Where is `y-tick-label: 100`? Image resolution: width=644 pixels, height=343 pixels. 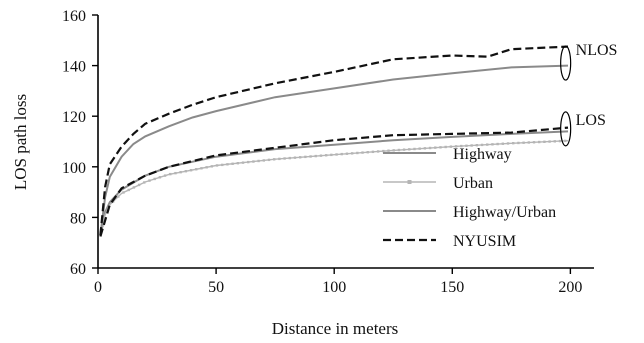 y-tick-label: 100 is located at coordinates (74, 168).